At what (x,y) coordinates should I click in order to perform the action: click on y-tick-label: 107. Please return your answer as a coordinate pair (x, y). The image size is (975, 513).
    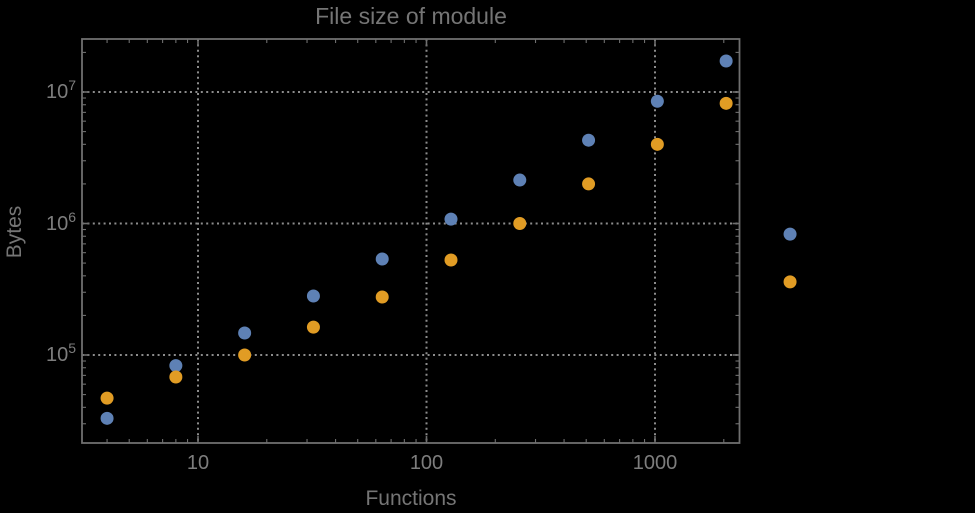
    Looking at the image, I should click on (38, 90).